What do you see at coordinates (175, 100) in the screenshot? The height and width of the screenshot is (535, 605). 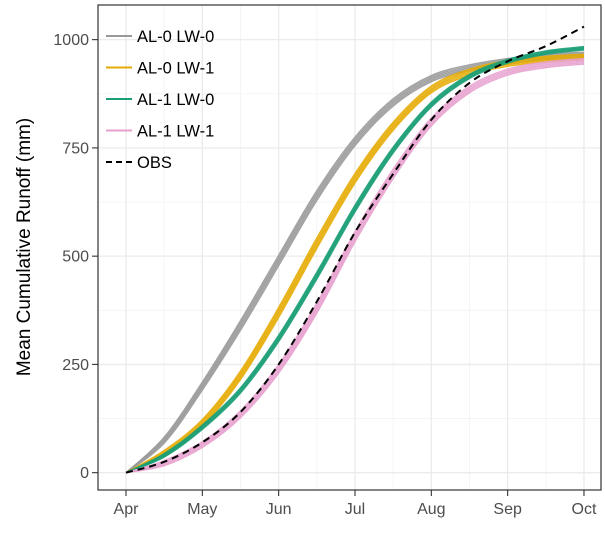 I see `legend-label: AL-1 LW-0` at bounding box center [175, 100].